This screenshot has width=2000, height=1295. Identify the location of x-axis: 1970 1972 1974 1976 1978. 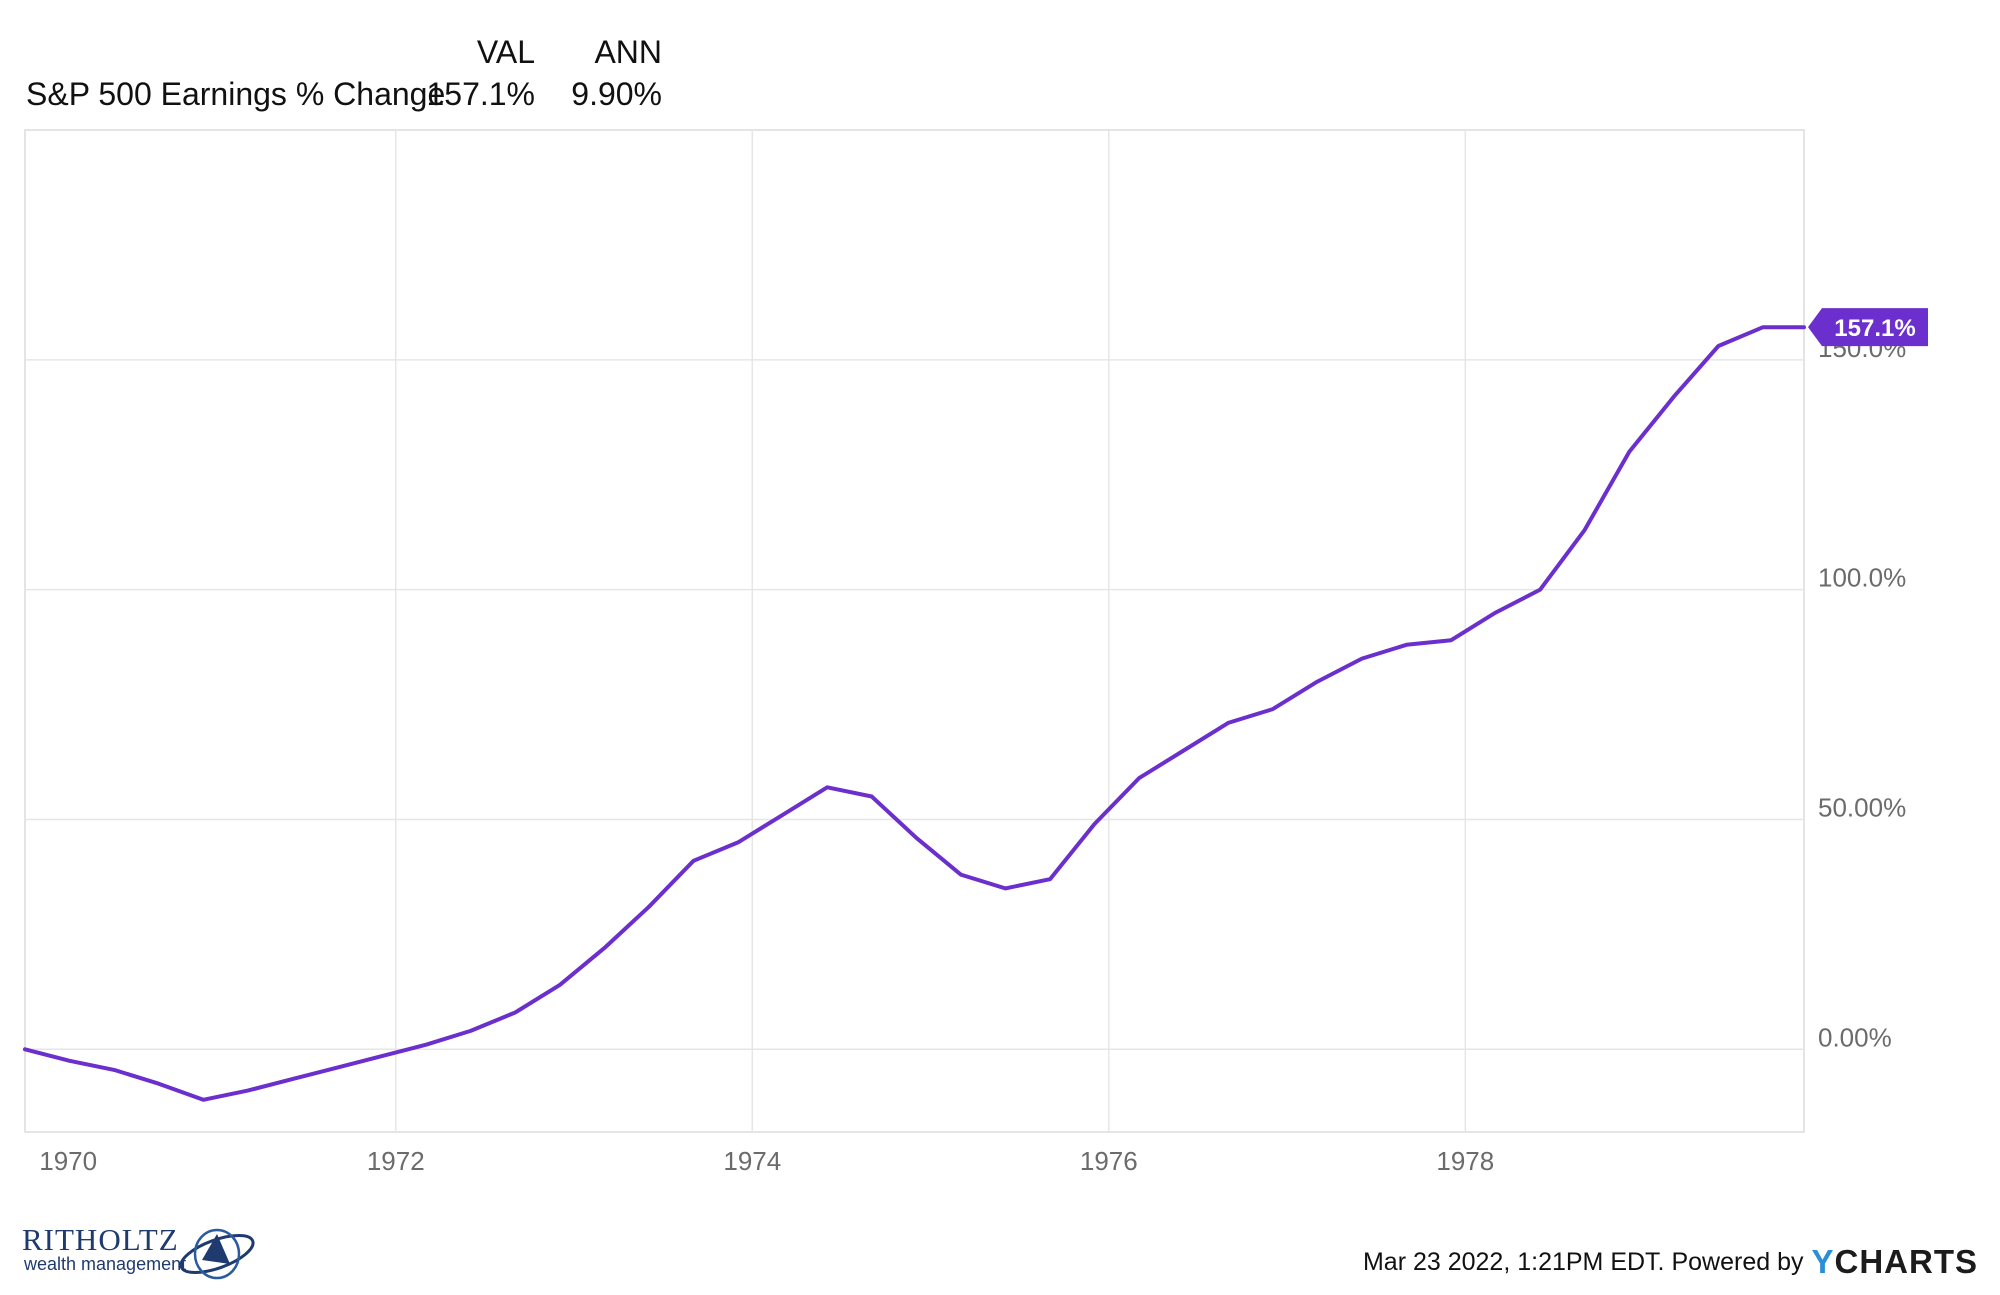
(766, 1161).